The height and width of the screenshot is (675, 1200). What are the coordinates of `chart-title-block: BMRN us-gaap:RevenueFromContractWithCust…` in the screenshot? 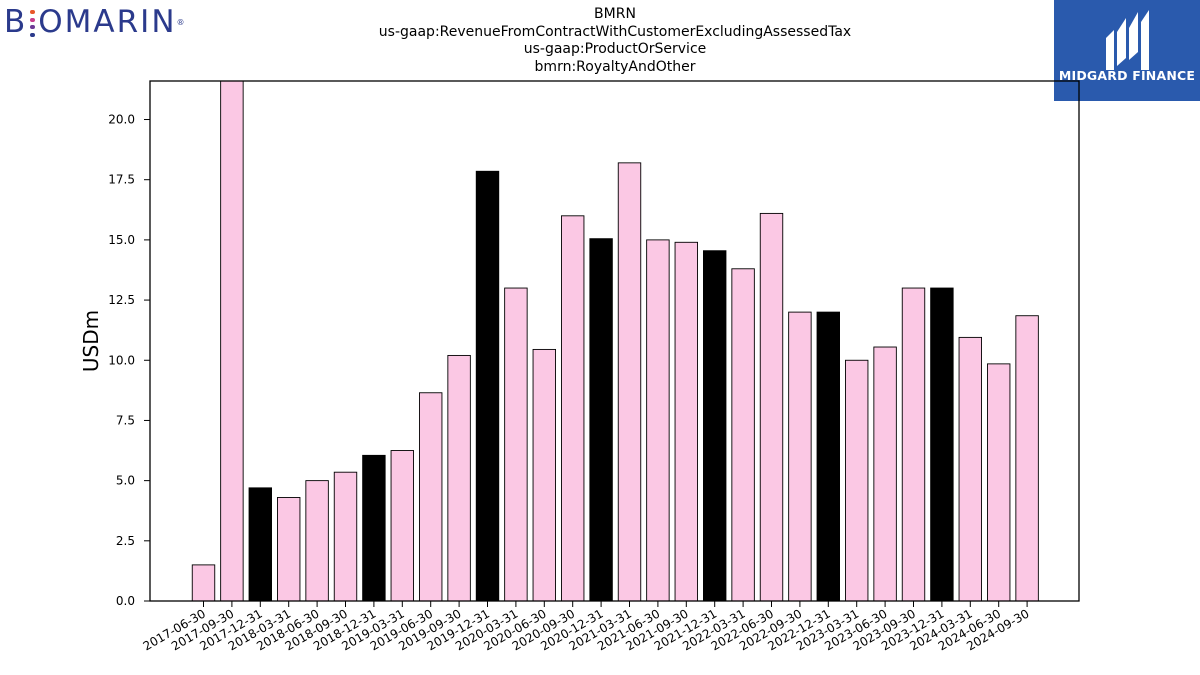 It's located at (615, 41).